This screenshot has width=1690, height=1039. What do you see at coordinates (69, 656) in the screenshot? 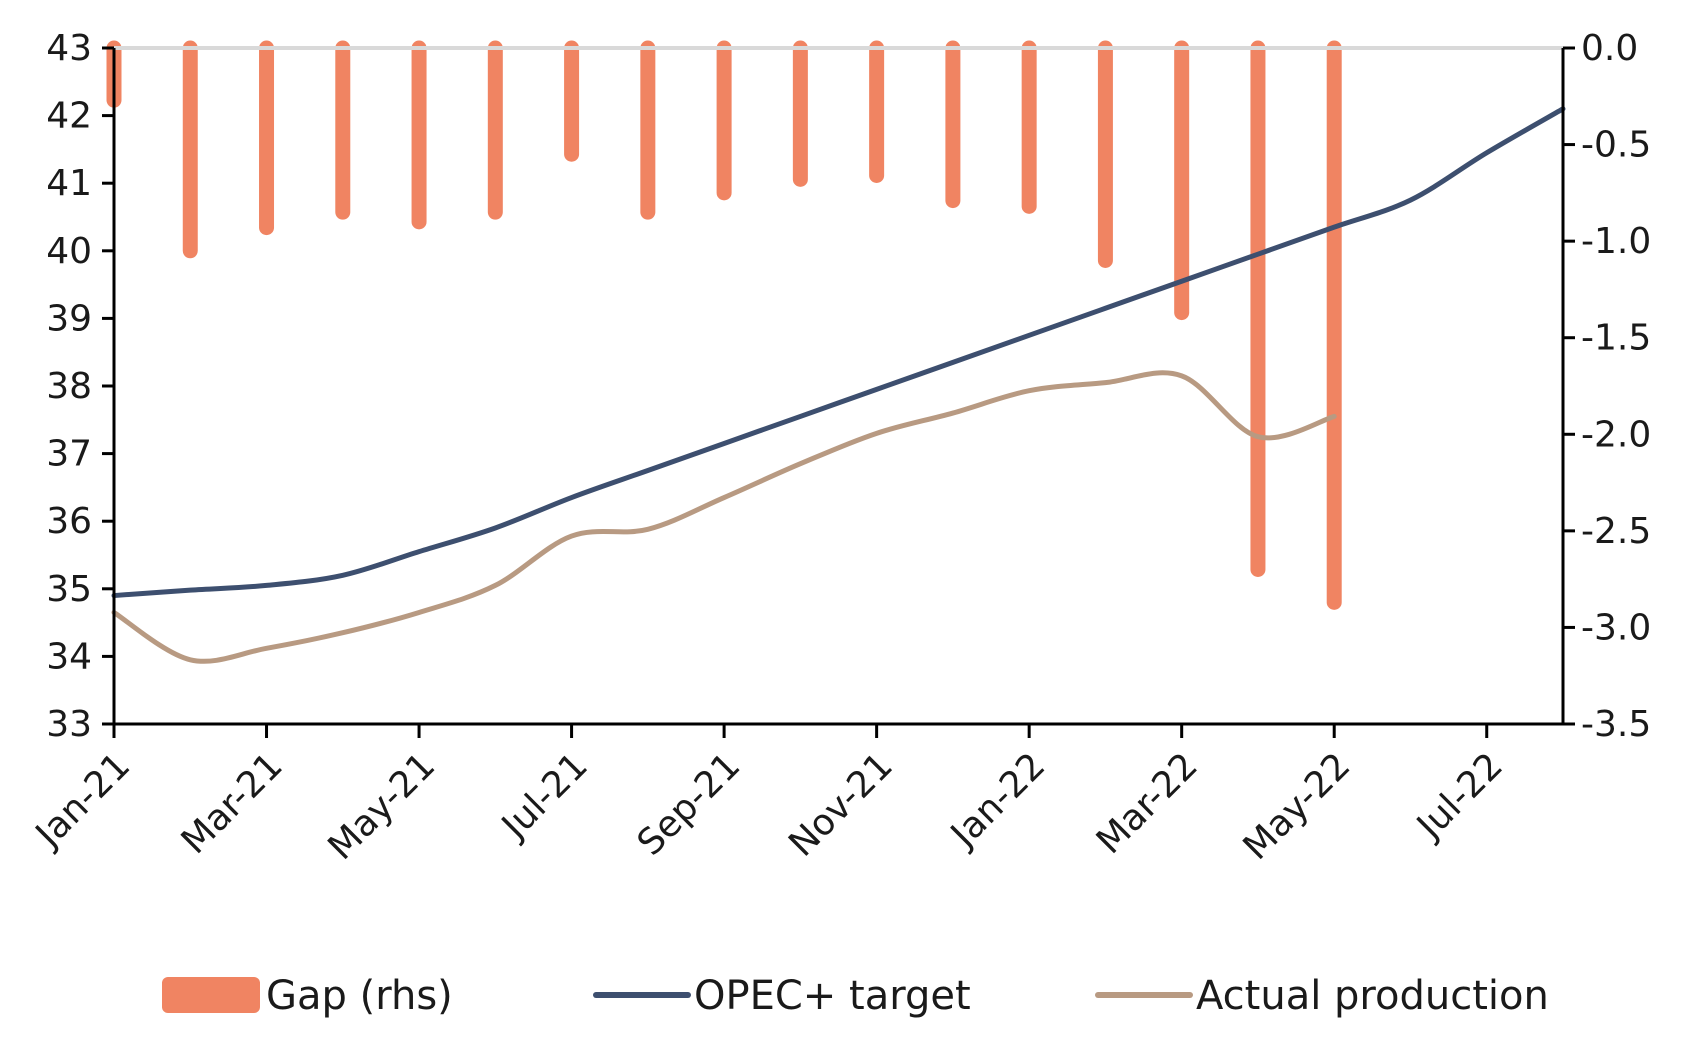
I see `left-tick-label: 34` at bounding box center [69, 656].